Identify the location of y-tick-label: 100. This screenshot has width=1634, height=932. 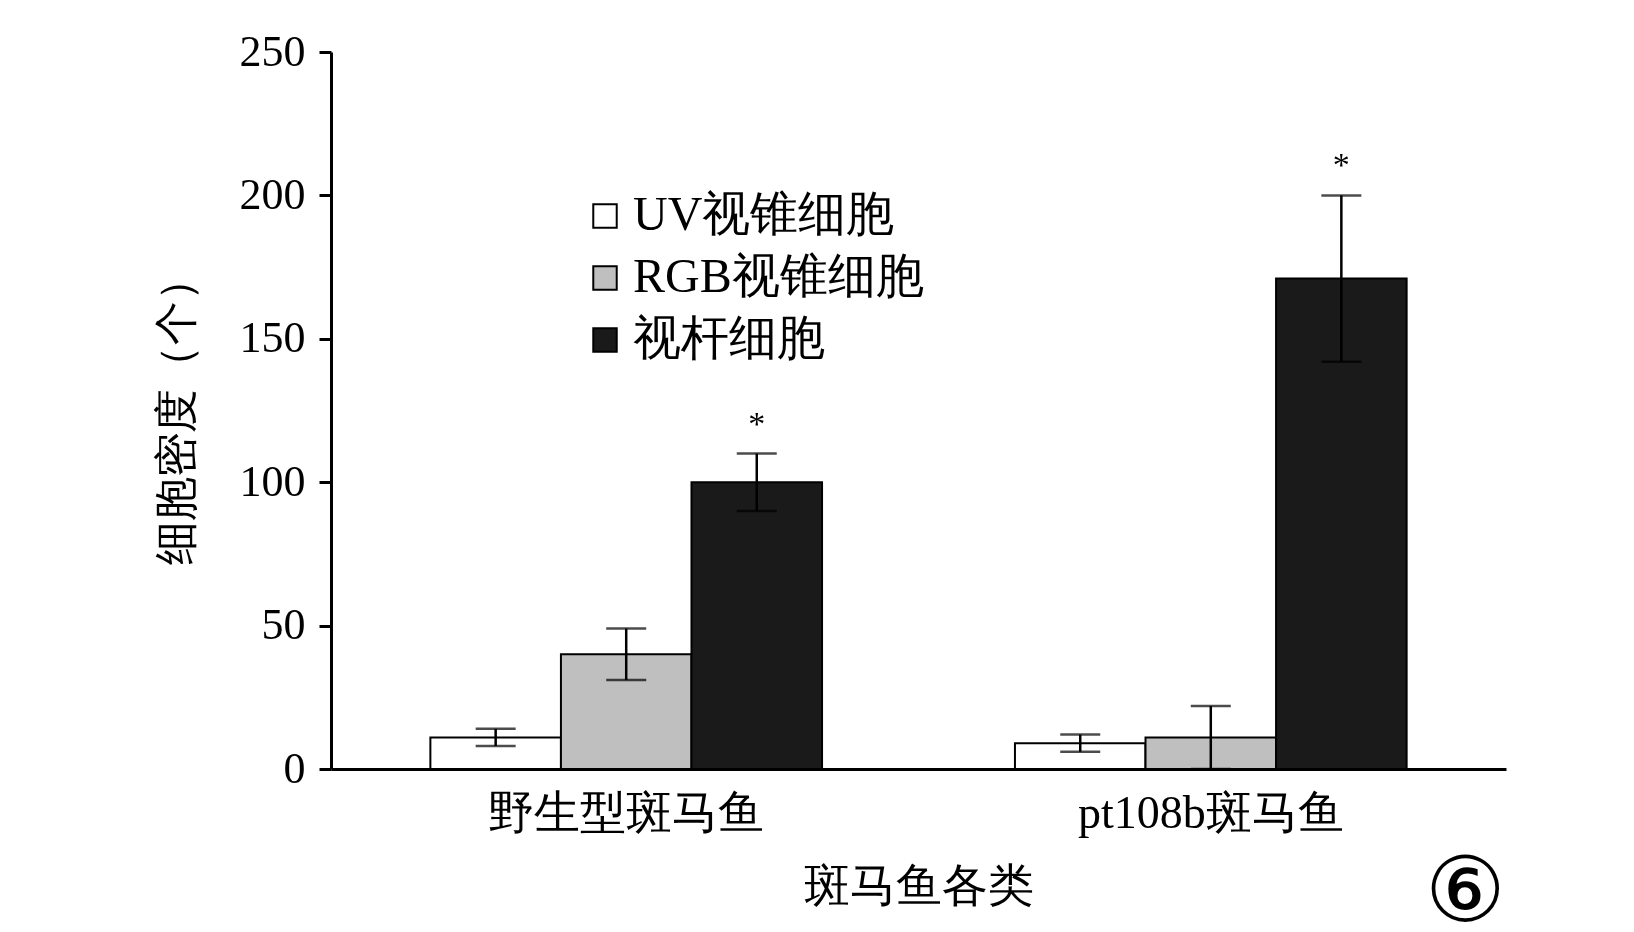
(272, 481).